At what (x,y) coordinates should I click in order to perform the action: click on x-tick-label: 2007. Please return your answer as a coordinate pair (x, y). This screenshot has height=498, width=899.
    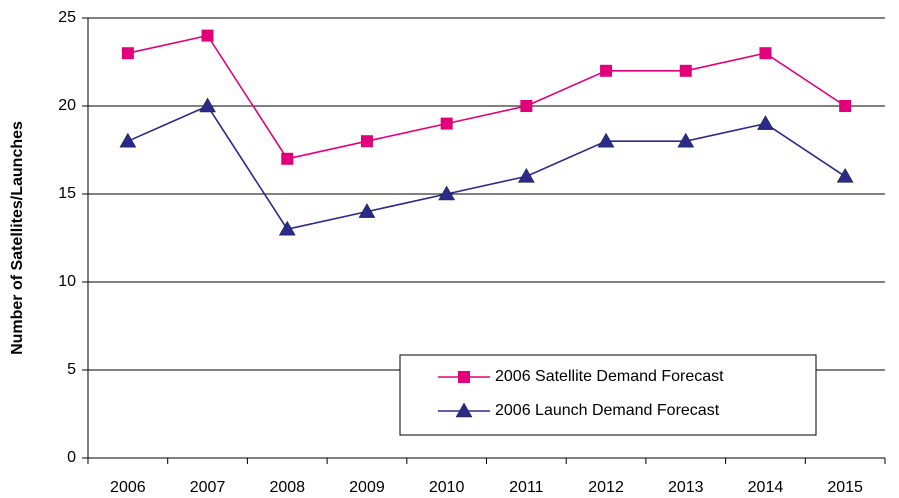
    Looking at the image, I should click on (208, 487).